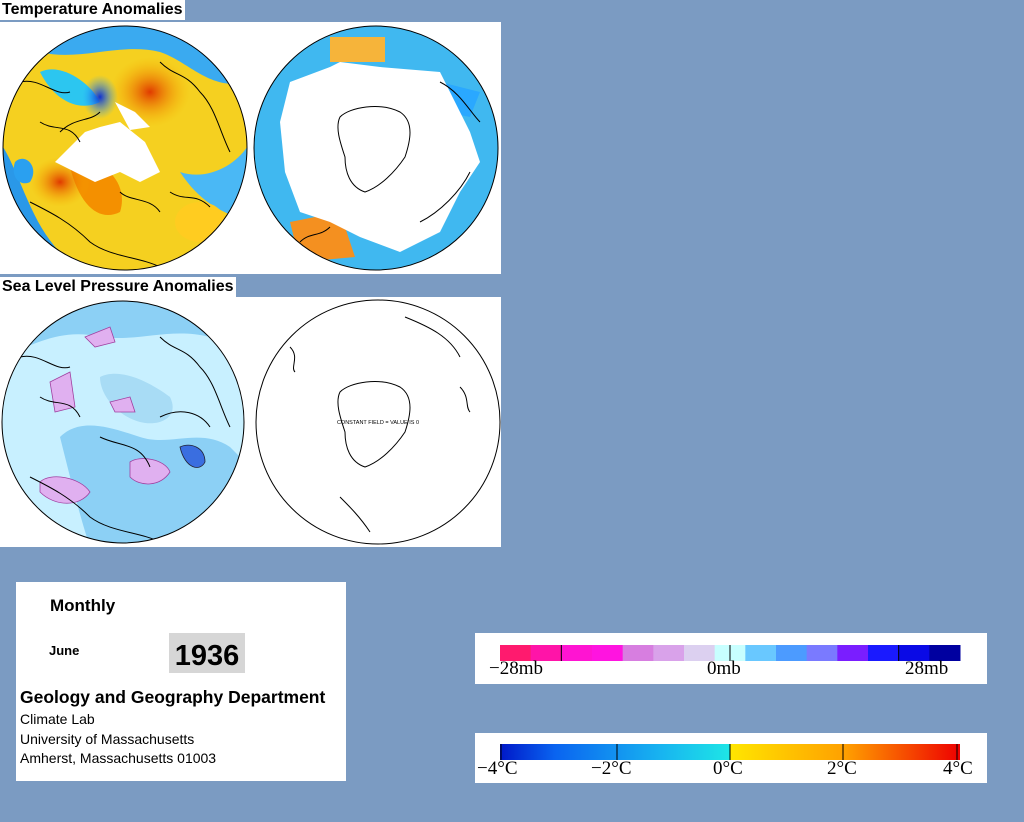 This screenshot has height=822, width=1024. What do you see at coordinates (958, 768) in the screenshot?
I see `temp-label-4: 4°C` at bounding box center [958, 768].